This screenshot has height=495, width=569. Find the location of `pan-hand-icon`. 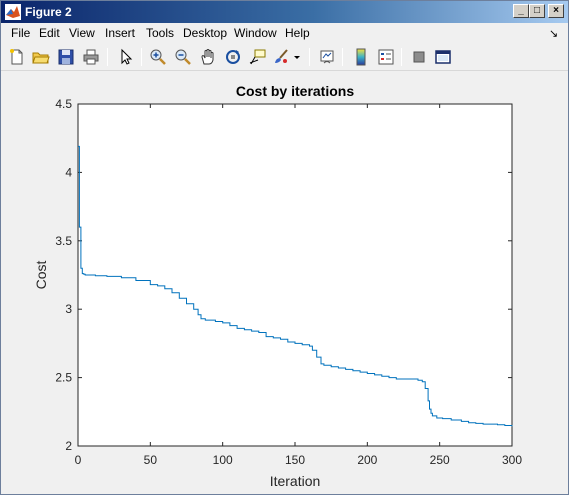

pan-hand-icon is located at coordinates (208, 57).